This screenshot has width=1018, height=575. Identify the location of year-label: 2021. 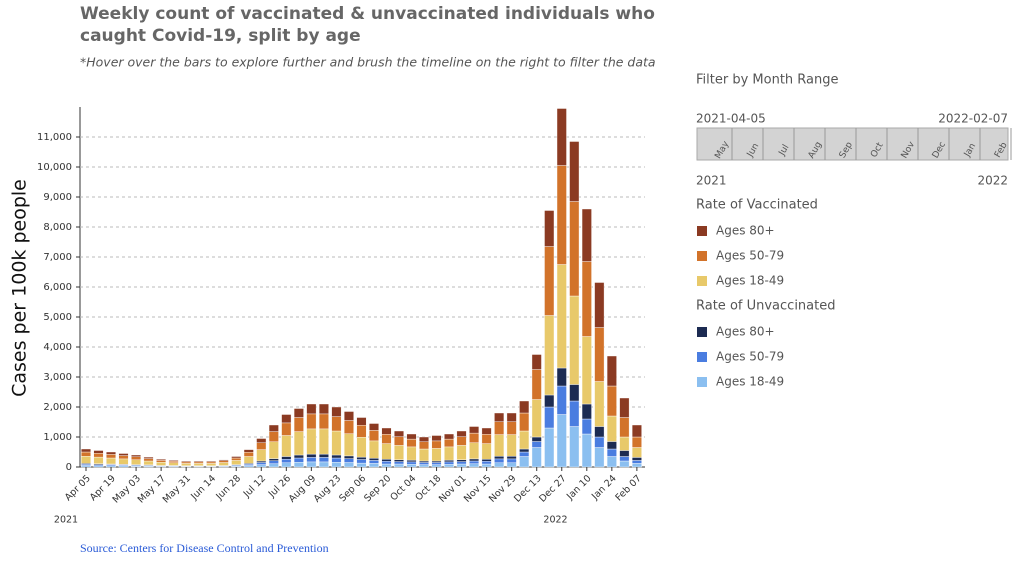
(66, 520).